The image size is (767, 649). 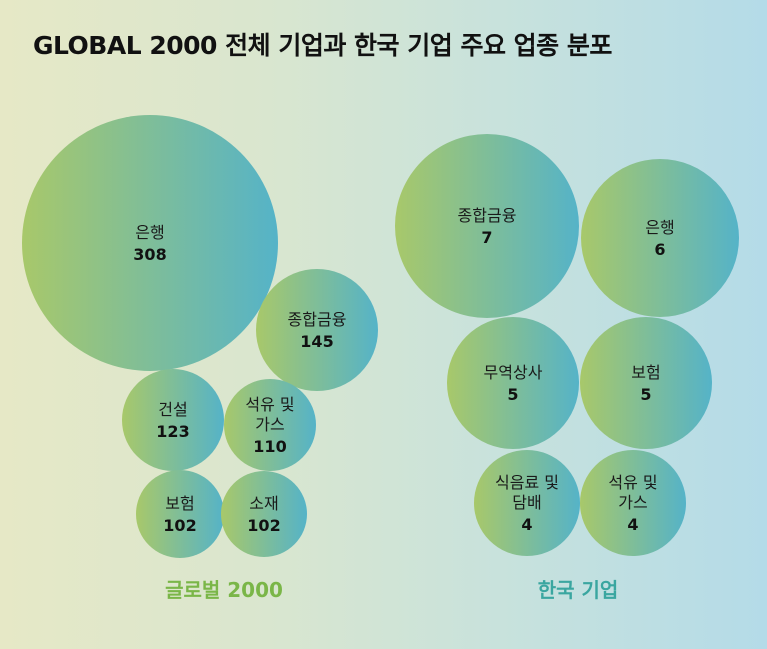 What do you see at coordinates (316, 341) in the screenshot?
I see `bubble-value: 145` at bounding box center [316, 341].